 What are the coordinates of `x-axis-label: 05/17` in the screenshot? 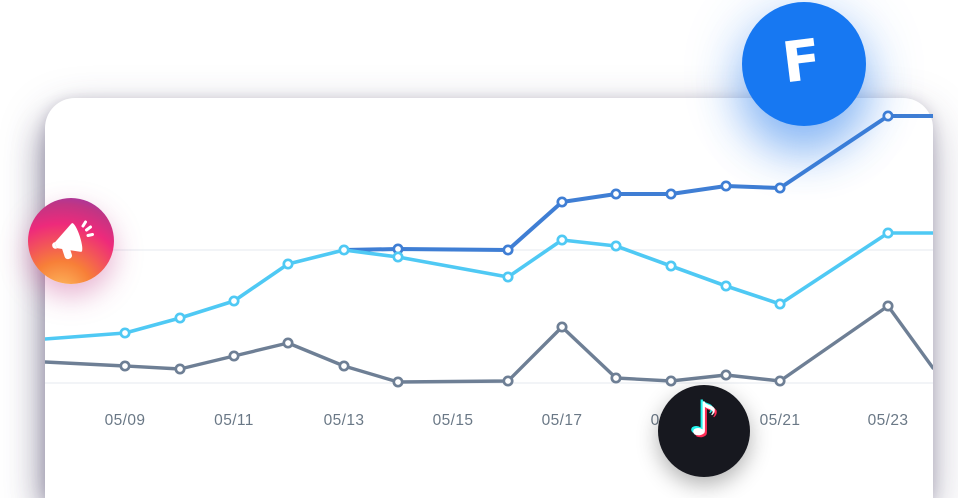 It's located at (562, 420).